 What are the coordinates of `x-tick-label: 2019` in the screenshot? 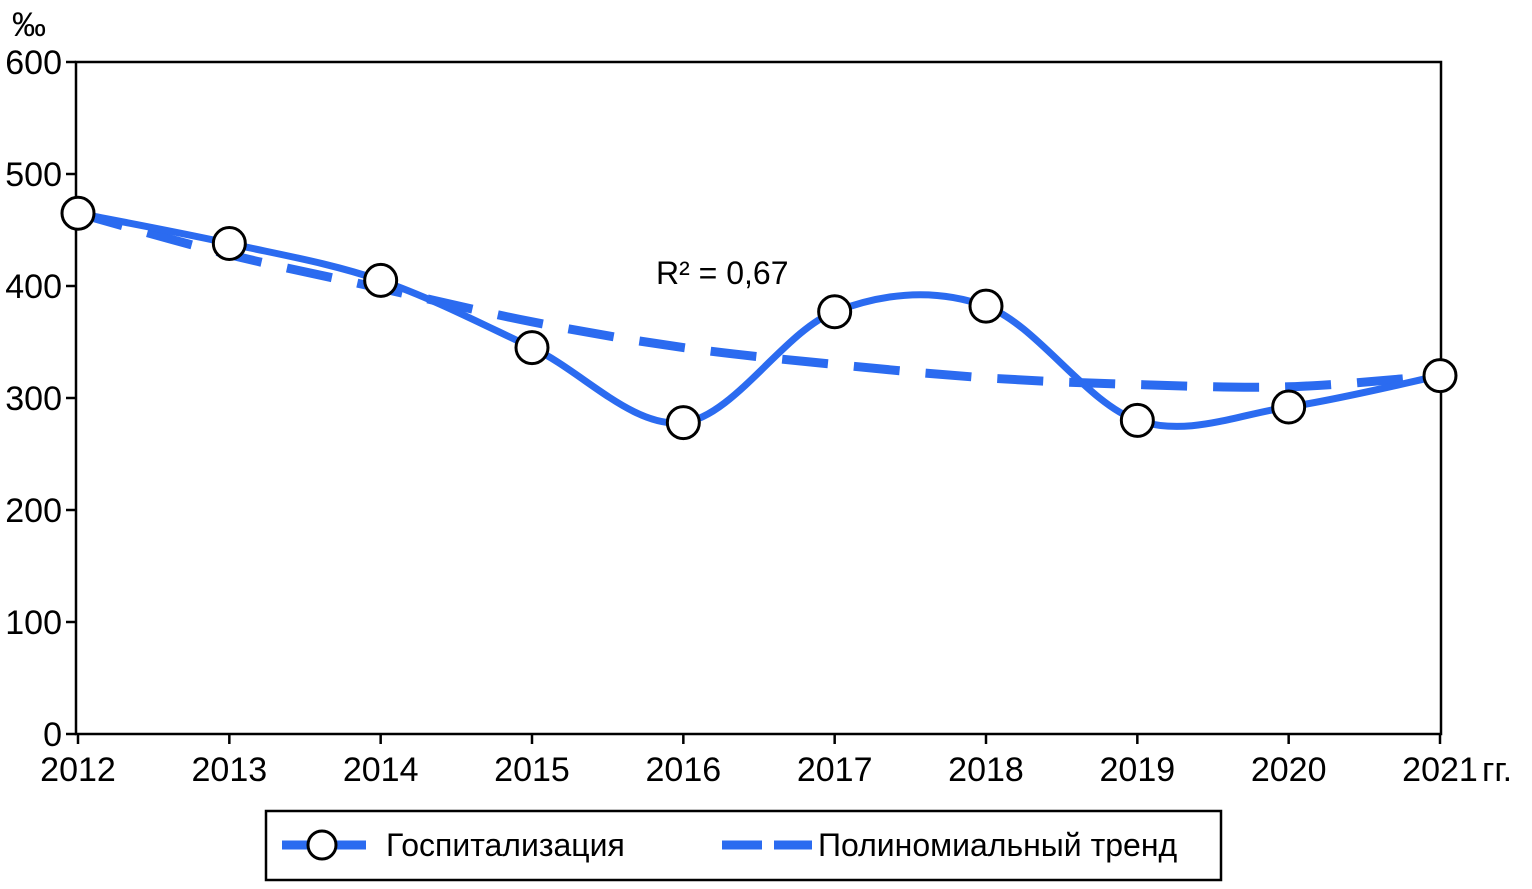 It's located at (1138, 770).